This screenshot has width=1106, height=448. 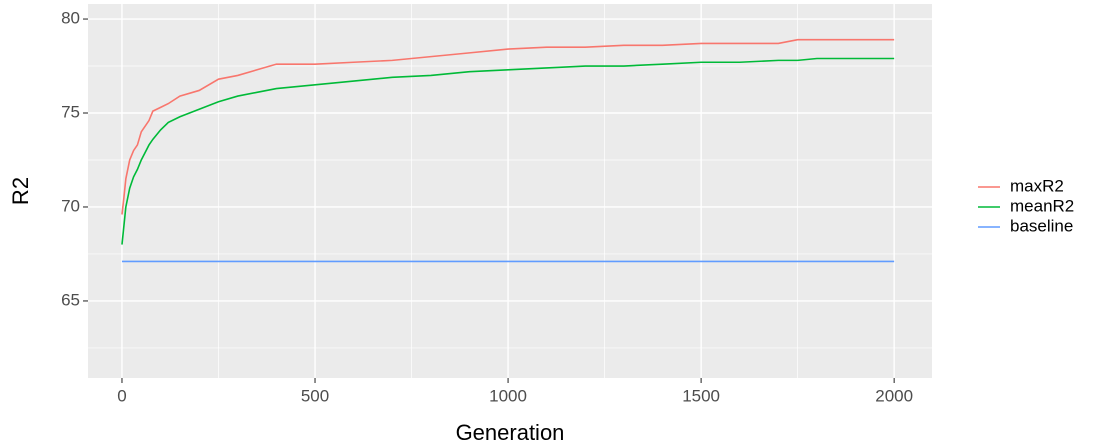 I want to click on y-tick-label: 70, so click(x=70, y=205).